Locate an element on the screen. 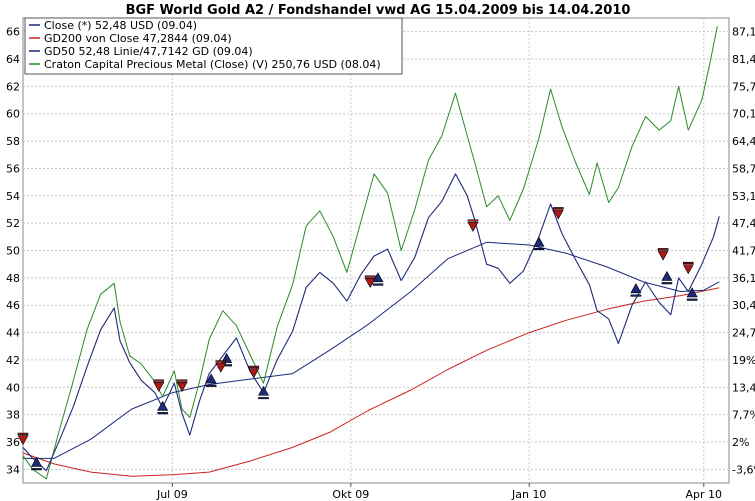 This screenshot has width=755, height=501. y-tick-label-right: 64,4% is located at coordinates (743, 141).